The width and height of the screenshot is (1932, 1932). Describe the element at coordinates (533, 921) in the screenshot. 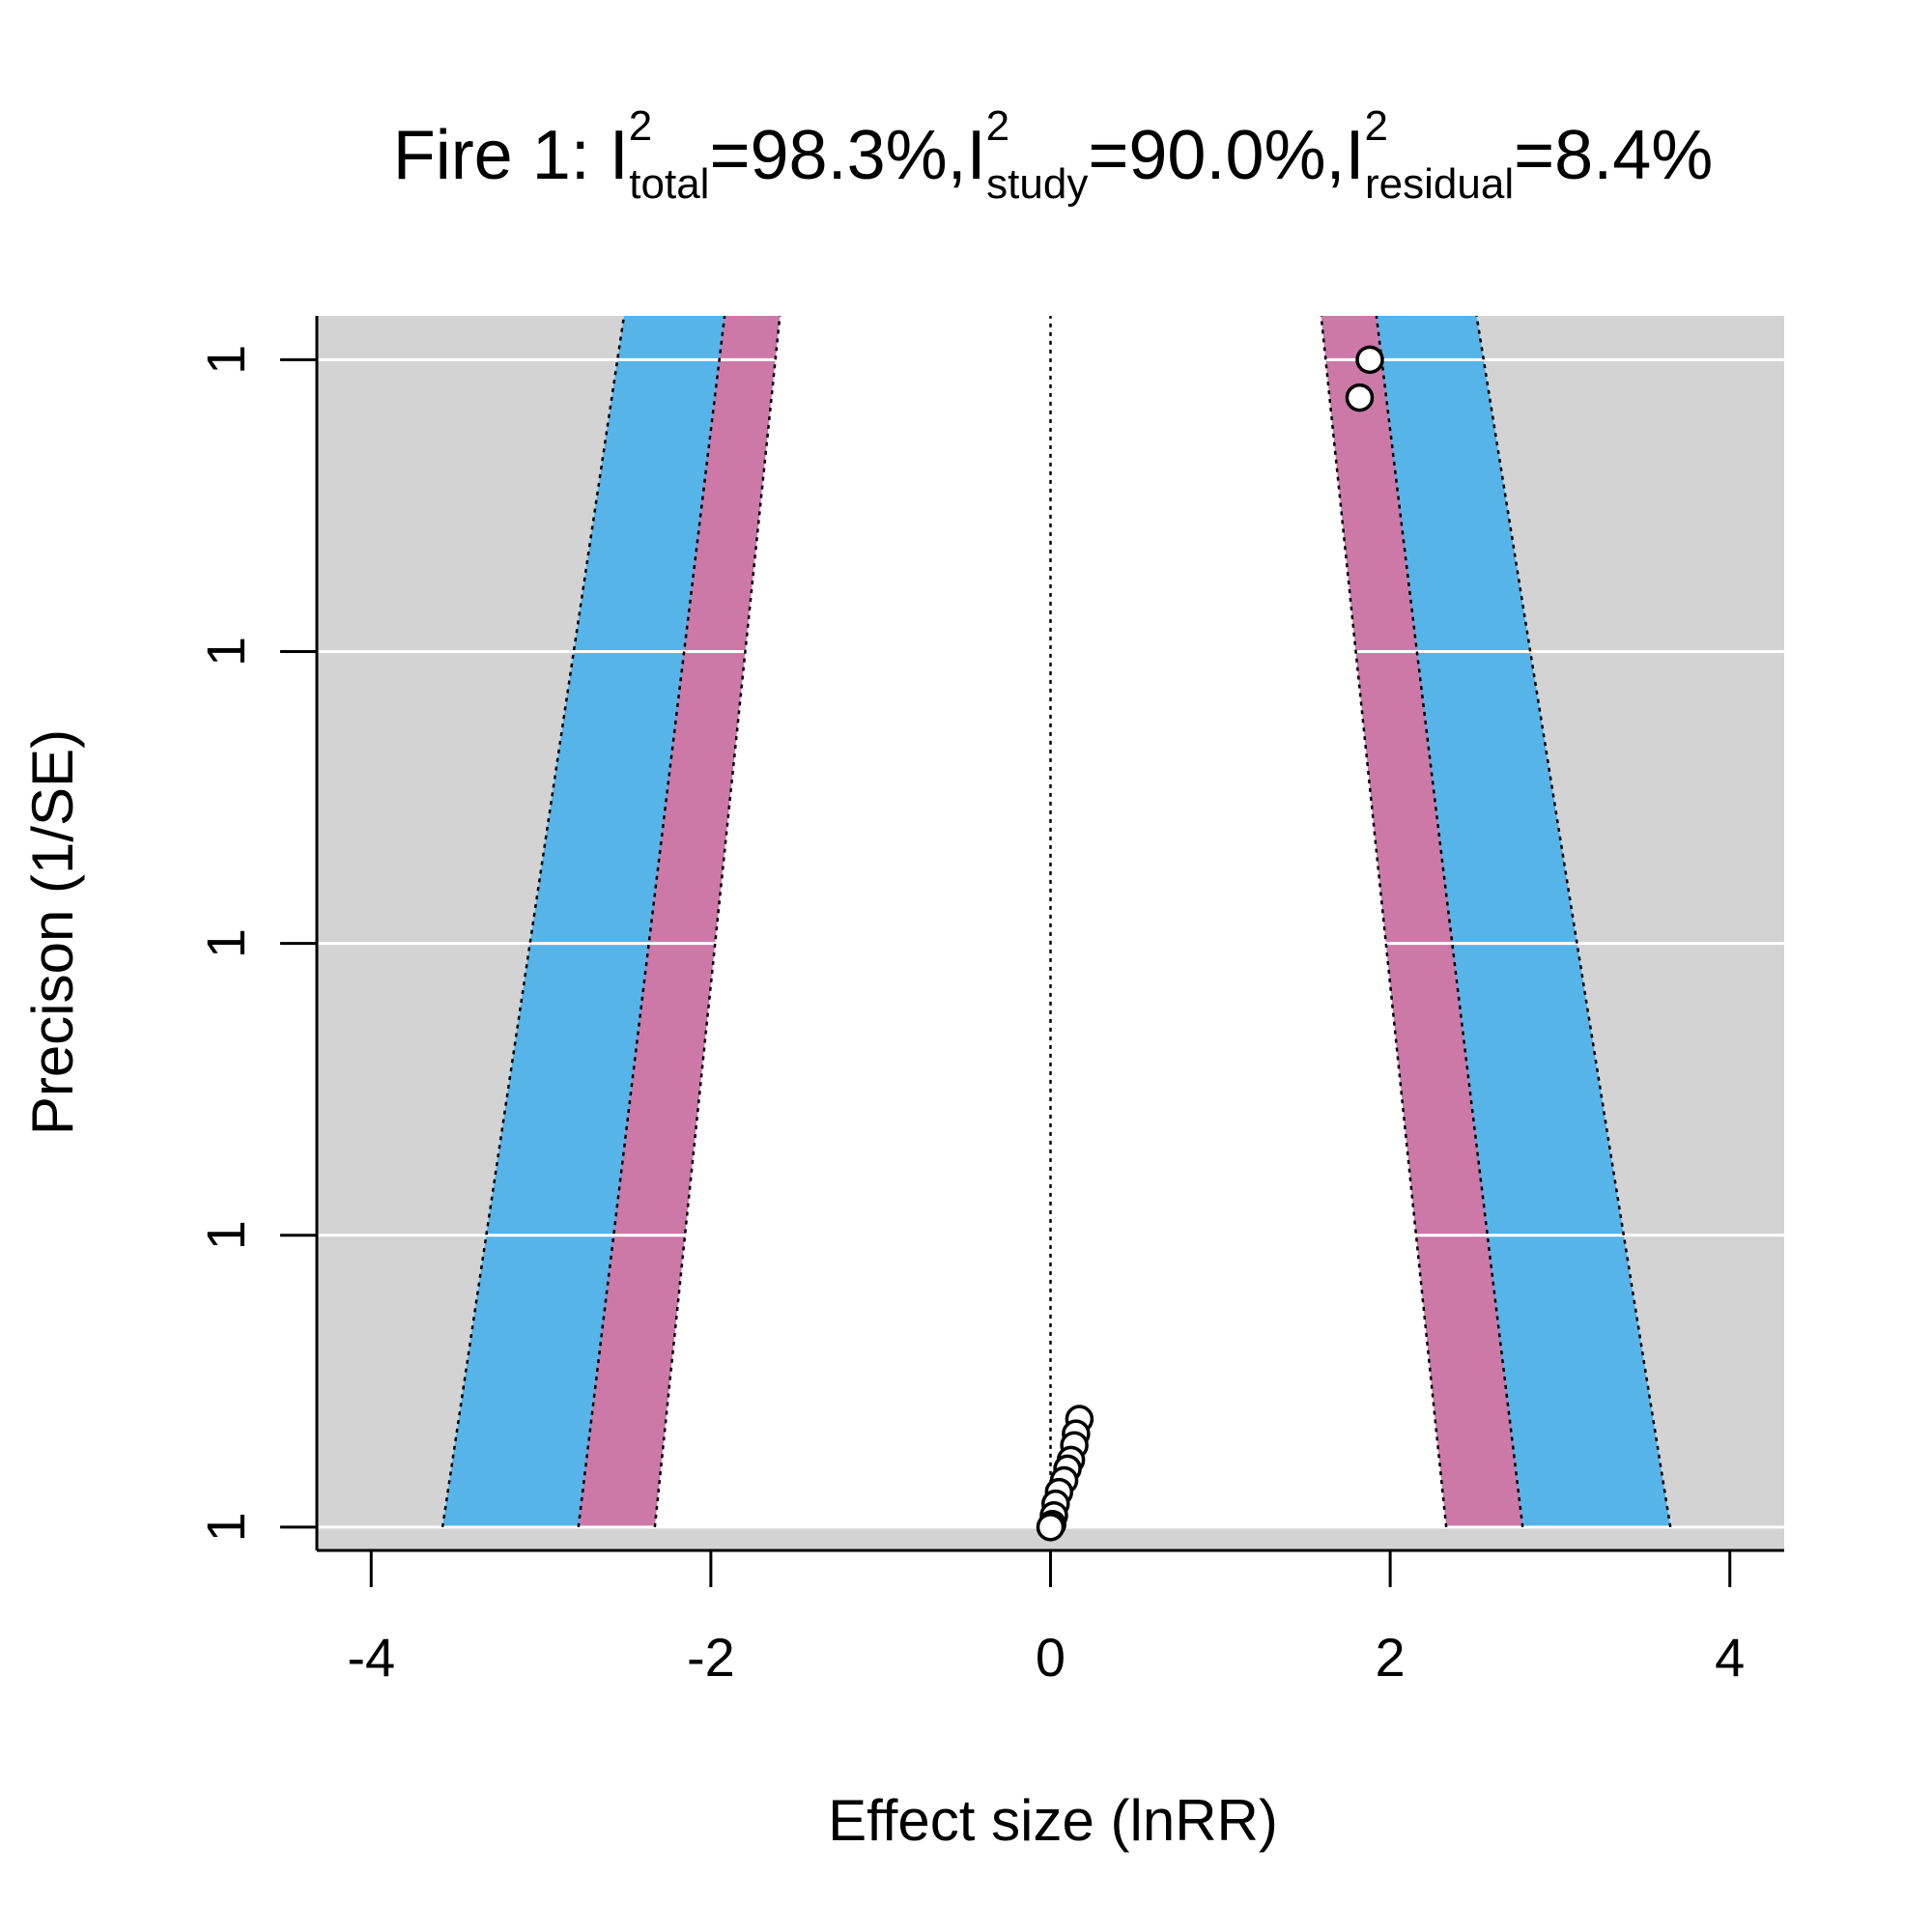

I see `contour-boundary-outer-left` at that location.